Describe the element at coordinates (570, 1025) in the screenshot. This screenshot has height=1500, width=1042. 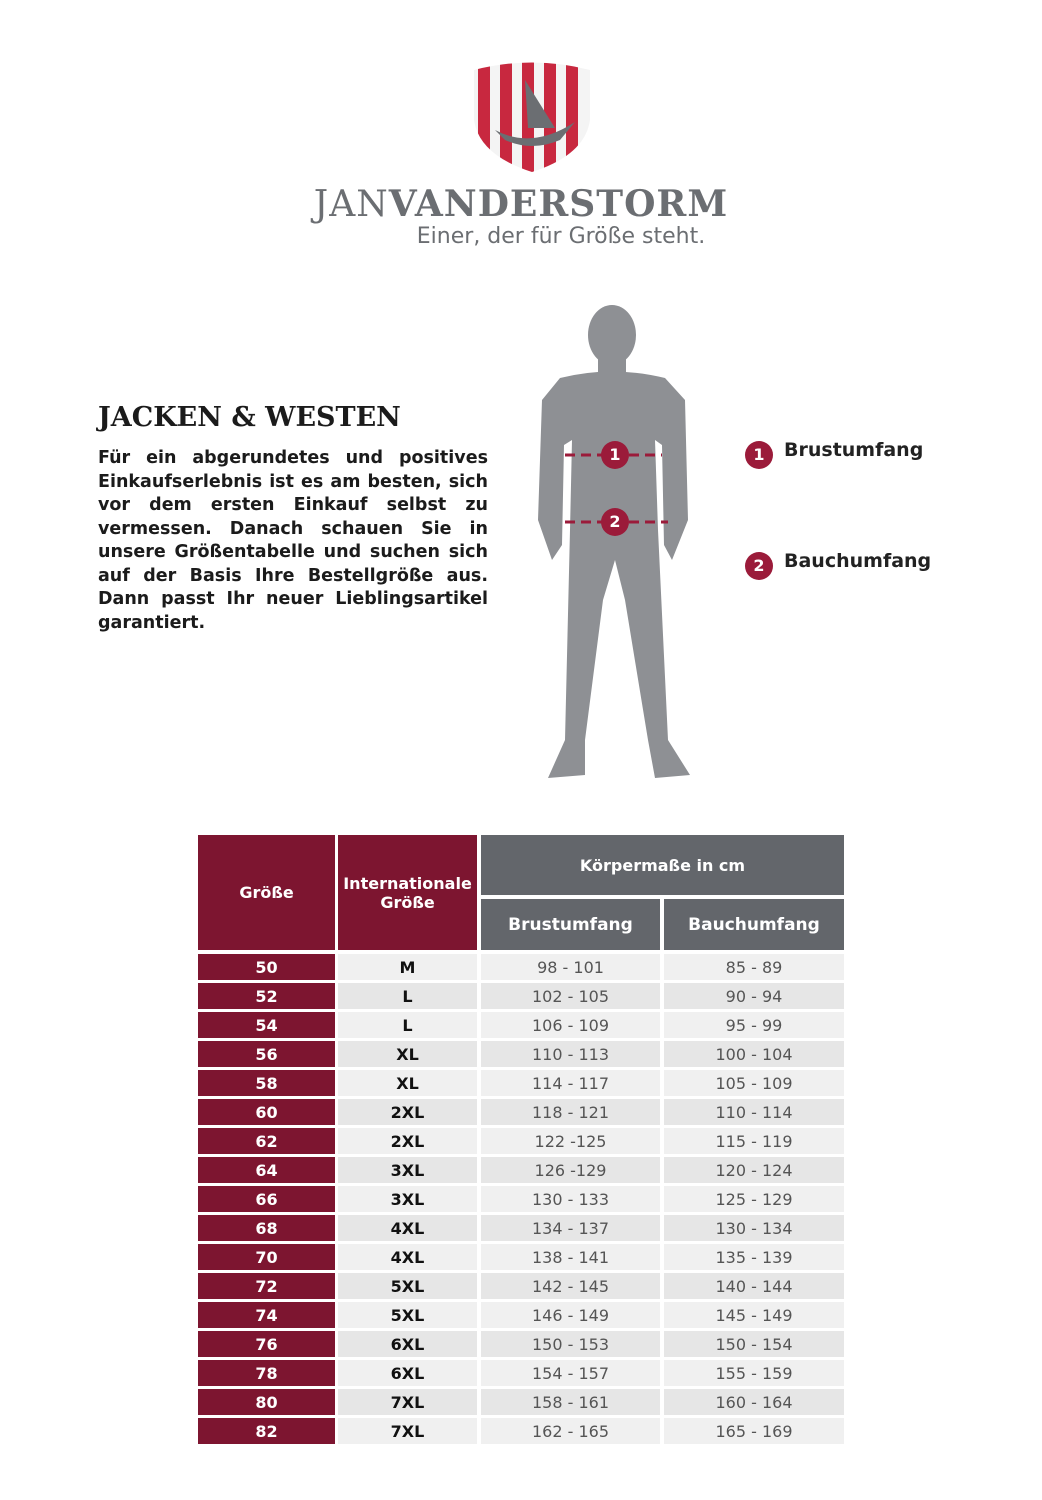
I see `table-cell: 106 - 109` at that location.